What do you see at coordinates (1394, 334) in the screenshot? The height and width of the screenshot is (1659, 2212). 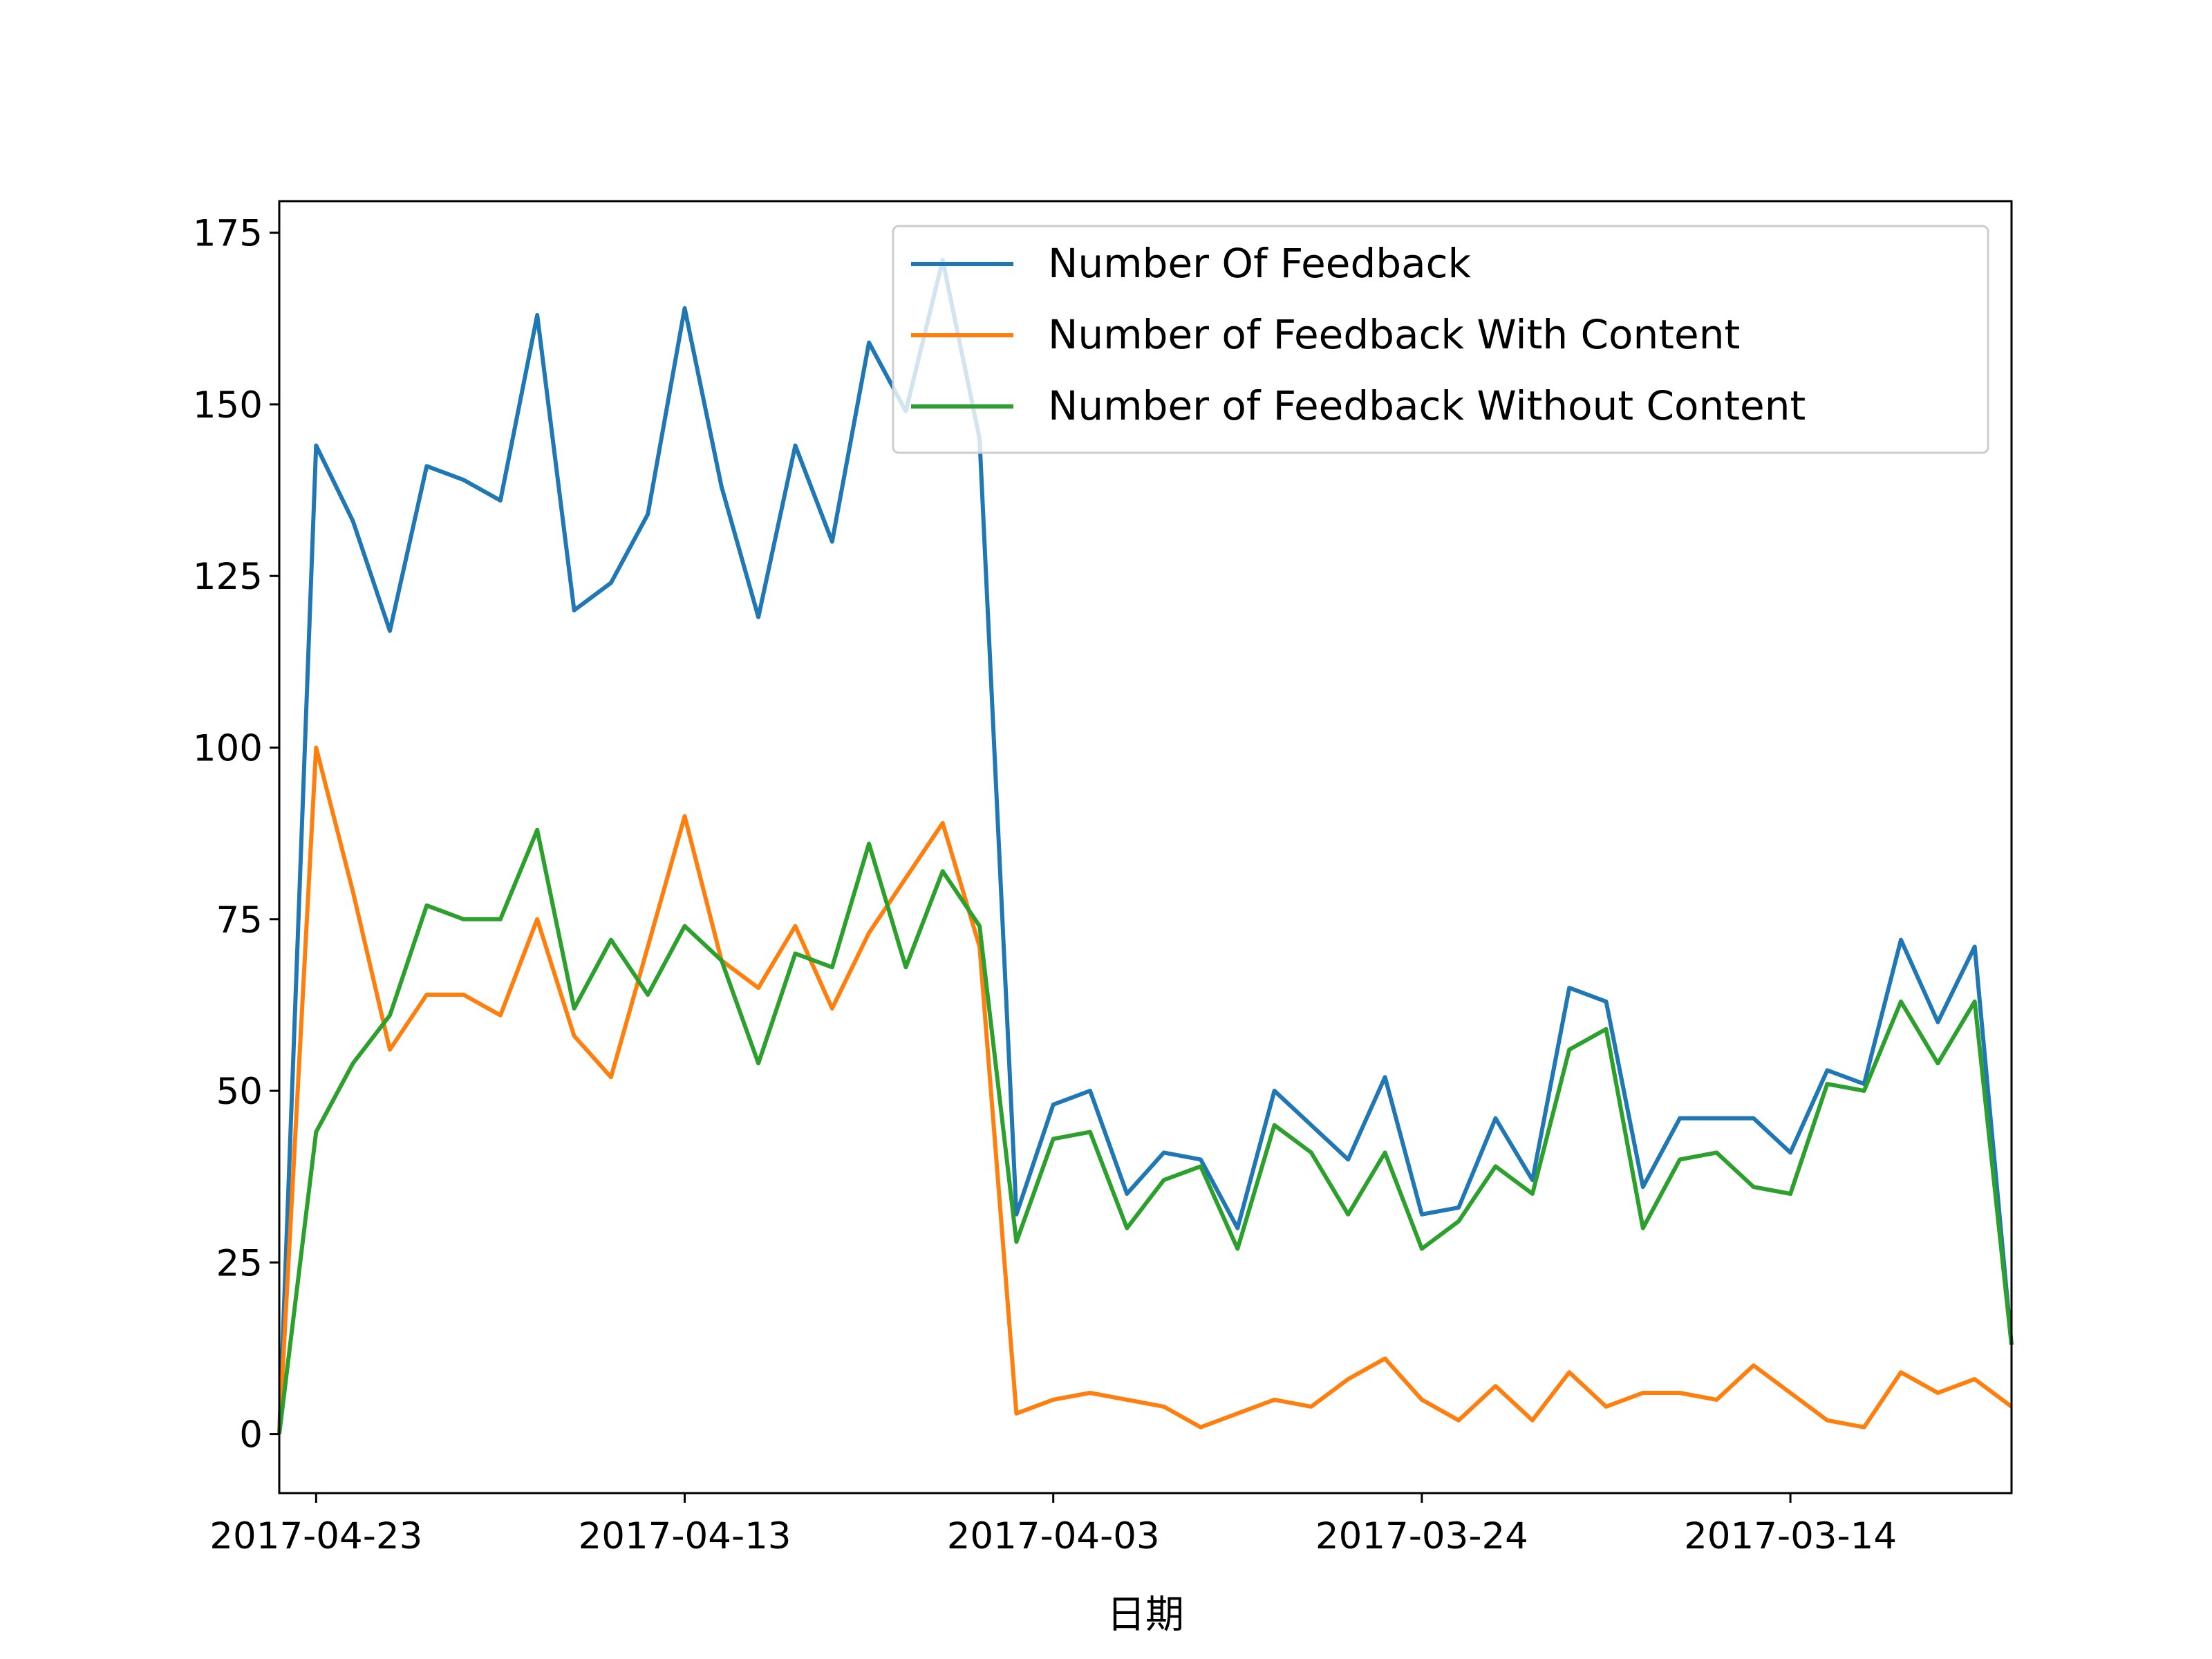 I see `legend-label-2: Number of Feedback With Content` at bounding box center [1394, 334].